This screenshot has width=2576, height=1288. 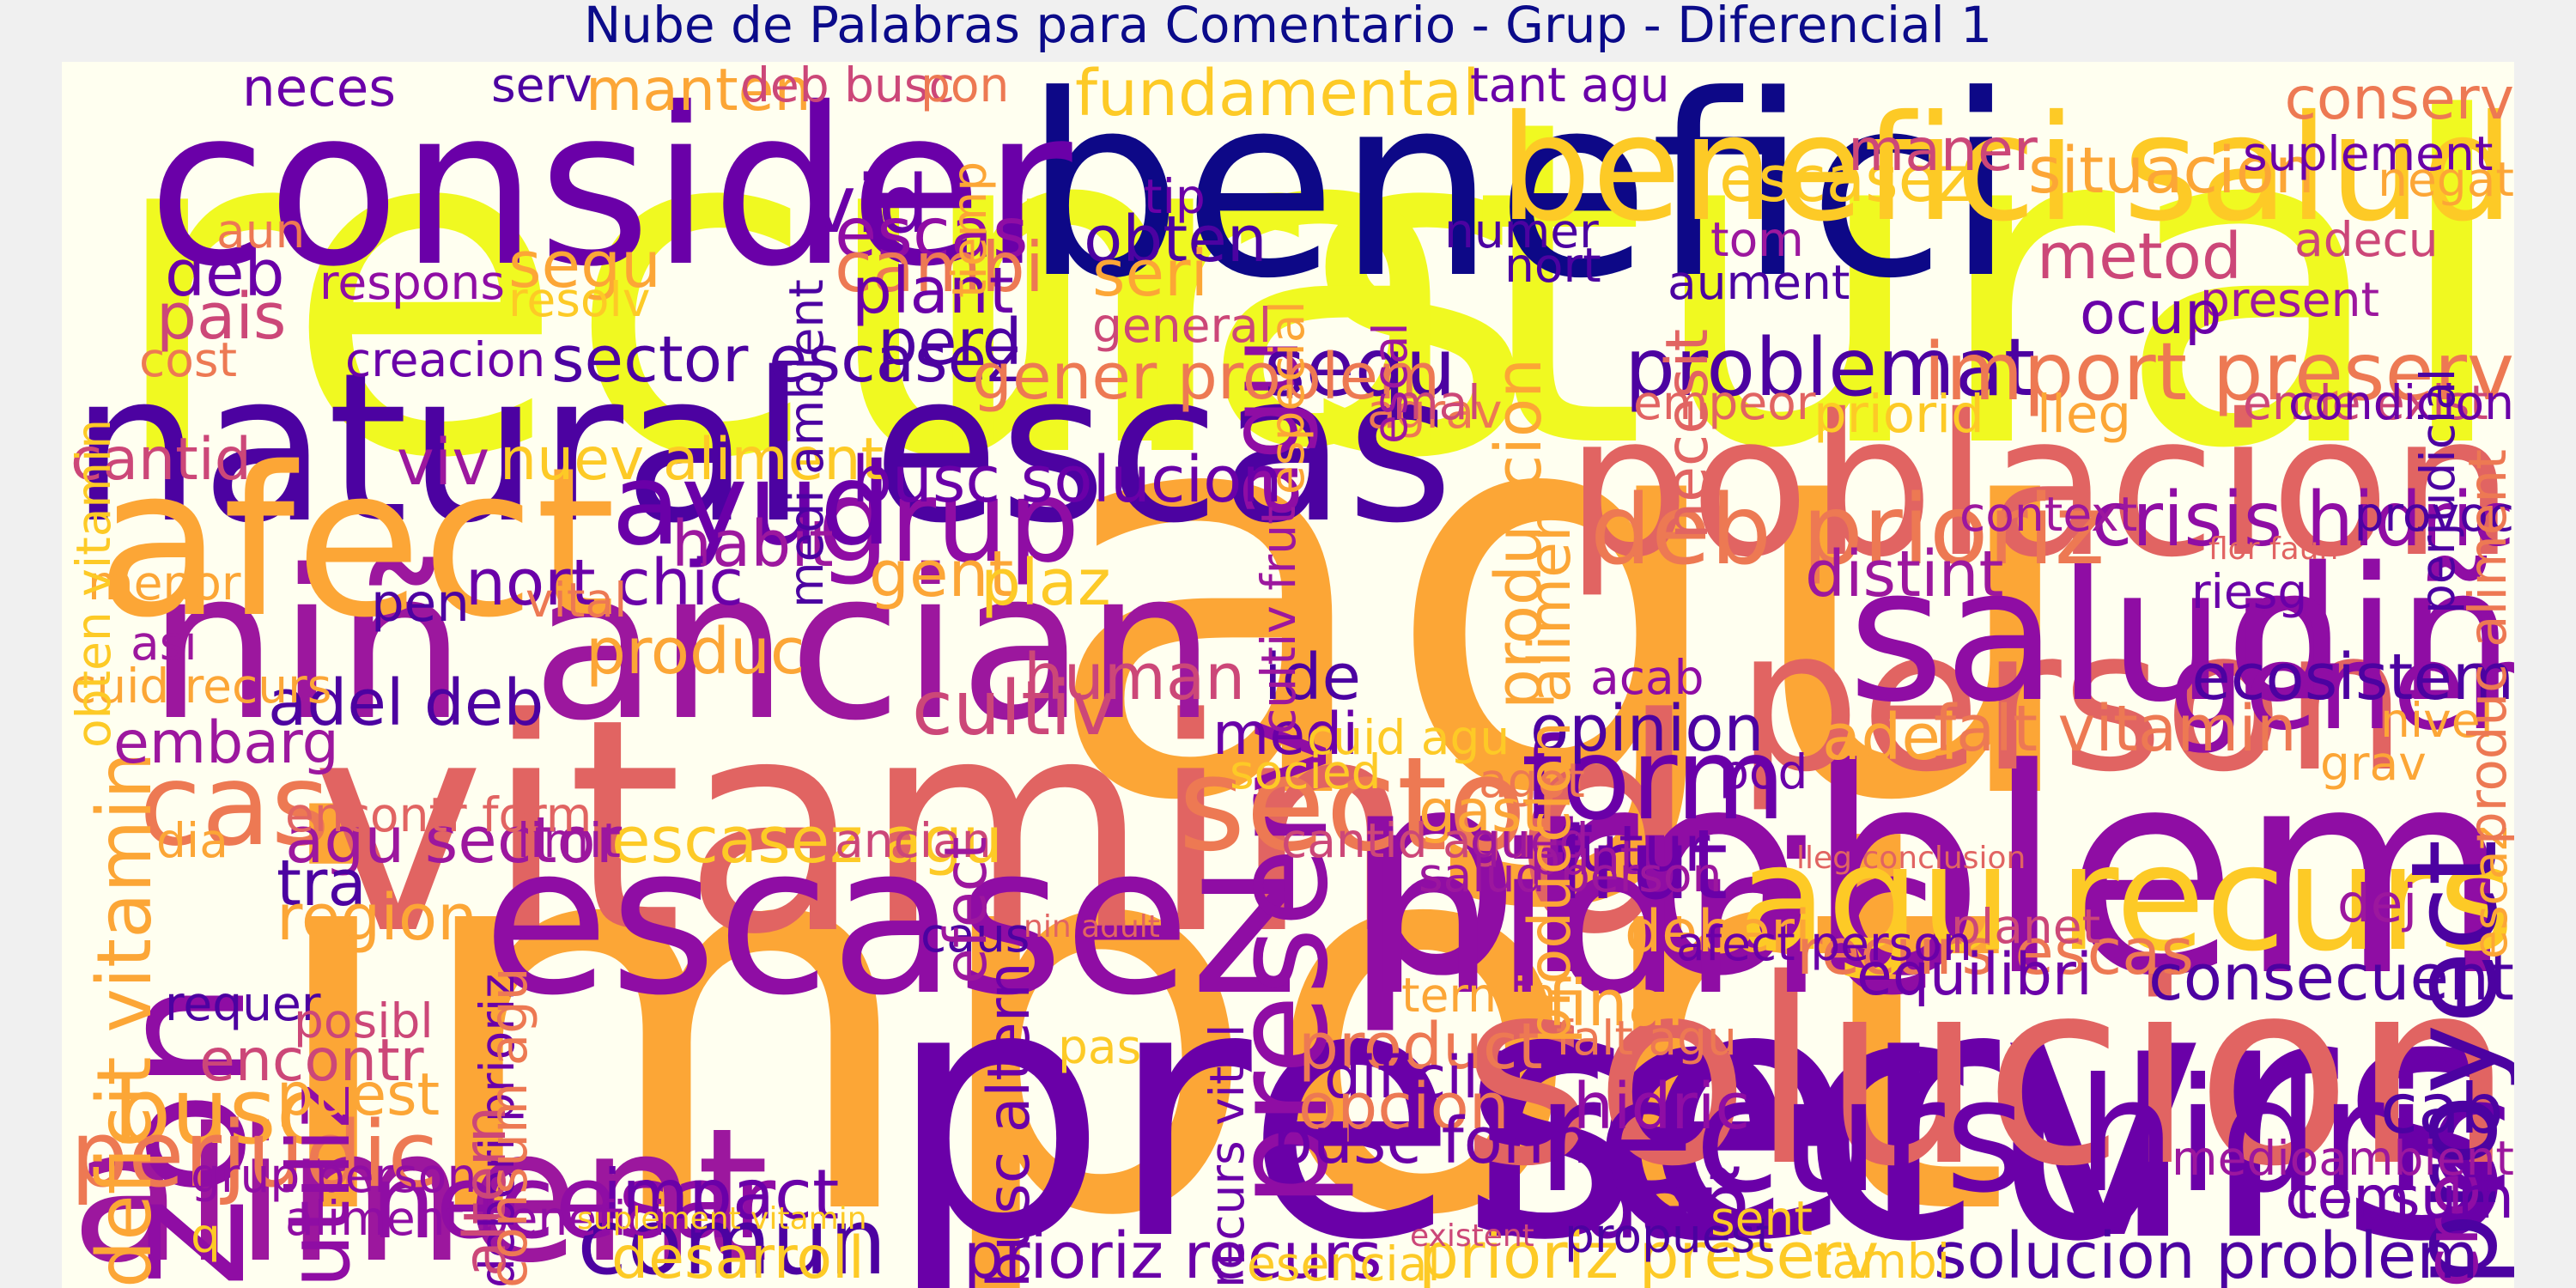 I want to click on word-agrav: agrav, so click(x=1435, y=411).